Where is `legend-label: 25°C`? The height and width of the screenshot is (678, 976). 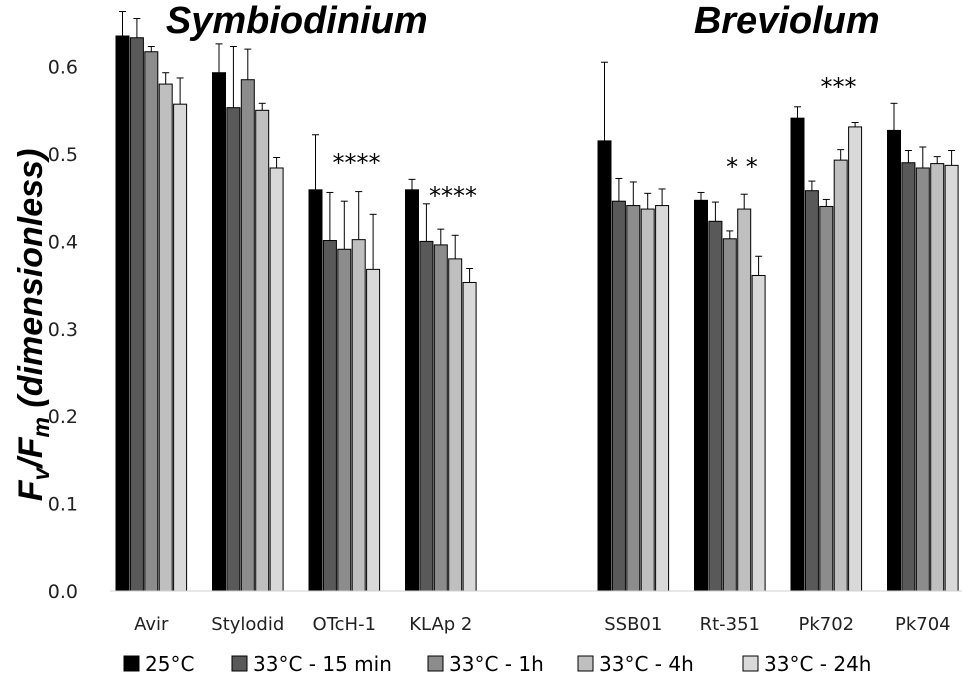 legend-label: 25°C is located at coordinates (169, 664).